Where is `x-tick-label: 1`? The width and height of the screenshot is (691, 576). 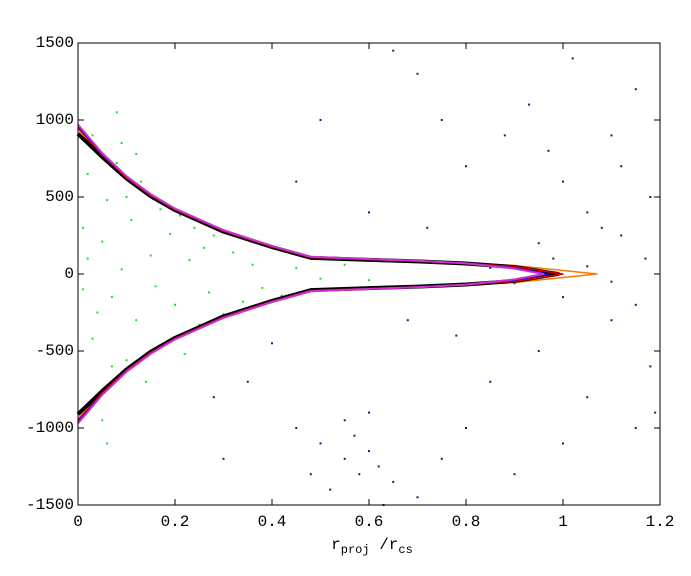
x-tick-label: 1 is located at coordinates (563, 522).